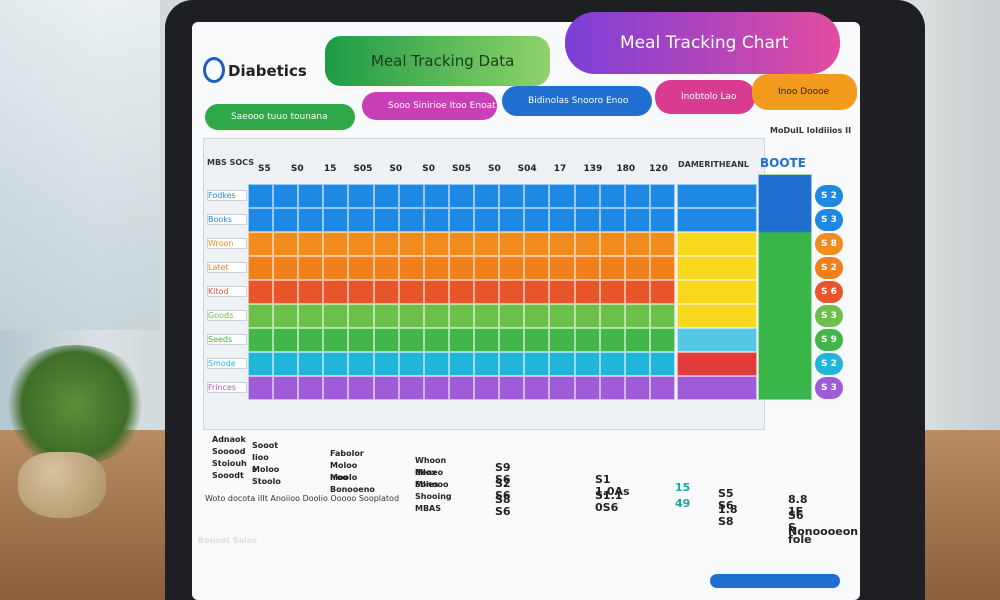 Image resolution: width=1000 pixels, height=600 pixels. I want to click on pill: Saeooo tuuo tounana, so click(280, 117).